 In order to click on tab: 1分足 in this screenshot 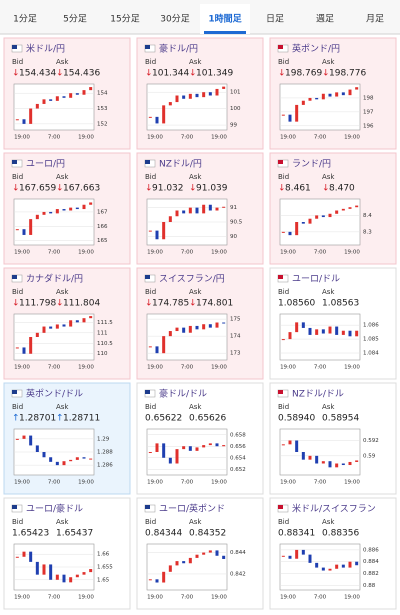, I will do `click(25, 19)`.